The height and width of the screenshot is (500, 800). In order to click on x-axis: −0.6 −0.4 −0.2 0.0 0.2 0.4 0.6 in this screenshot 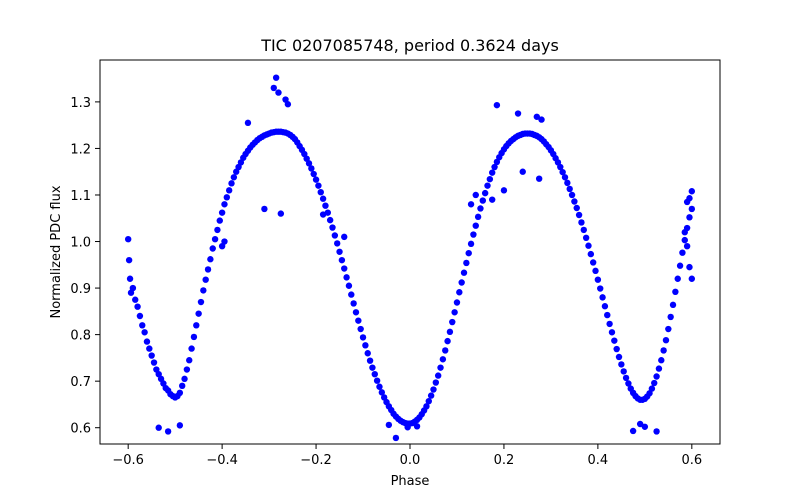, I will do `click(407, 456)`.